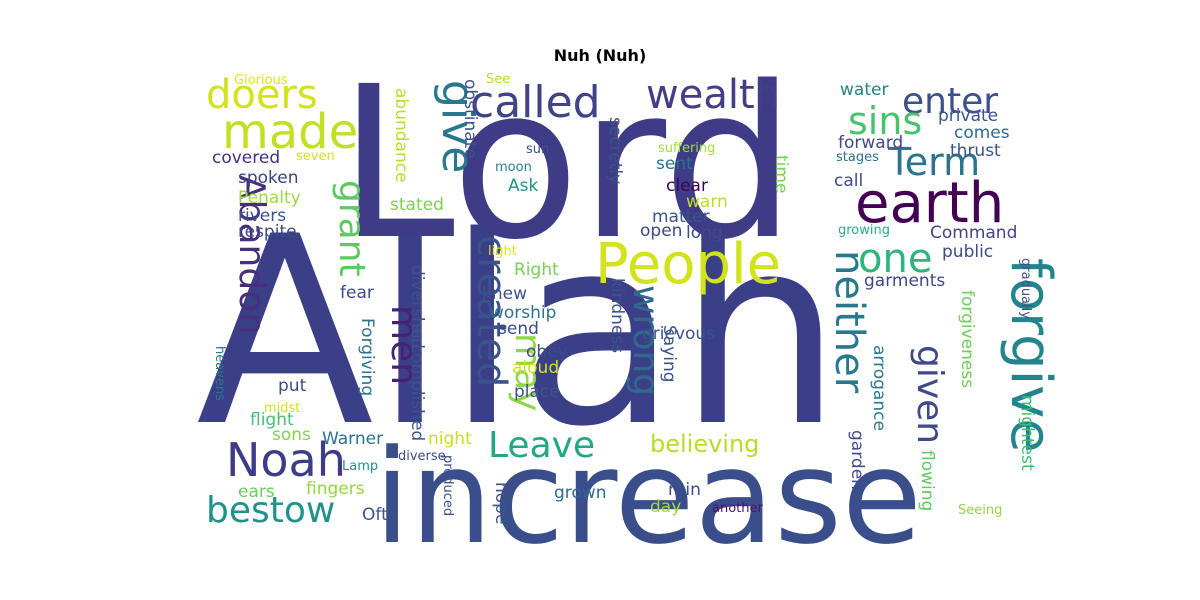 The width and height of the screenshot is (1200, 600). What do you see at coordinates (315, 156) in the screenshot?
I see `word-seven: seven` at bounding box center [315, 156].